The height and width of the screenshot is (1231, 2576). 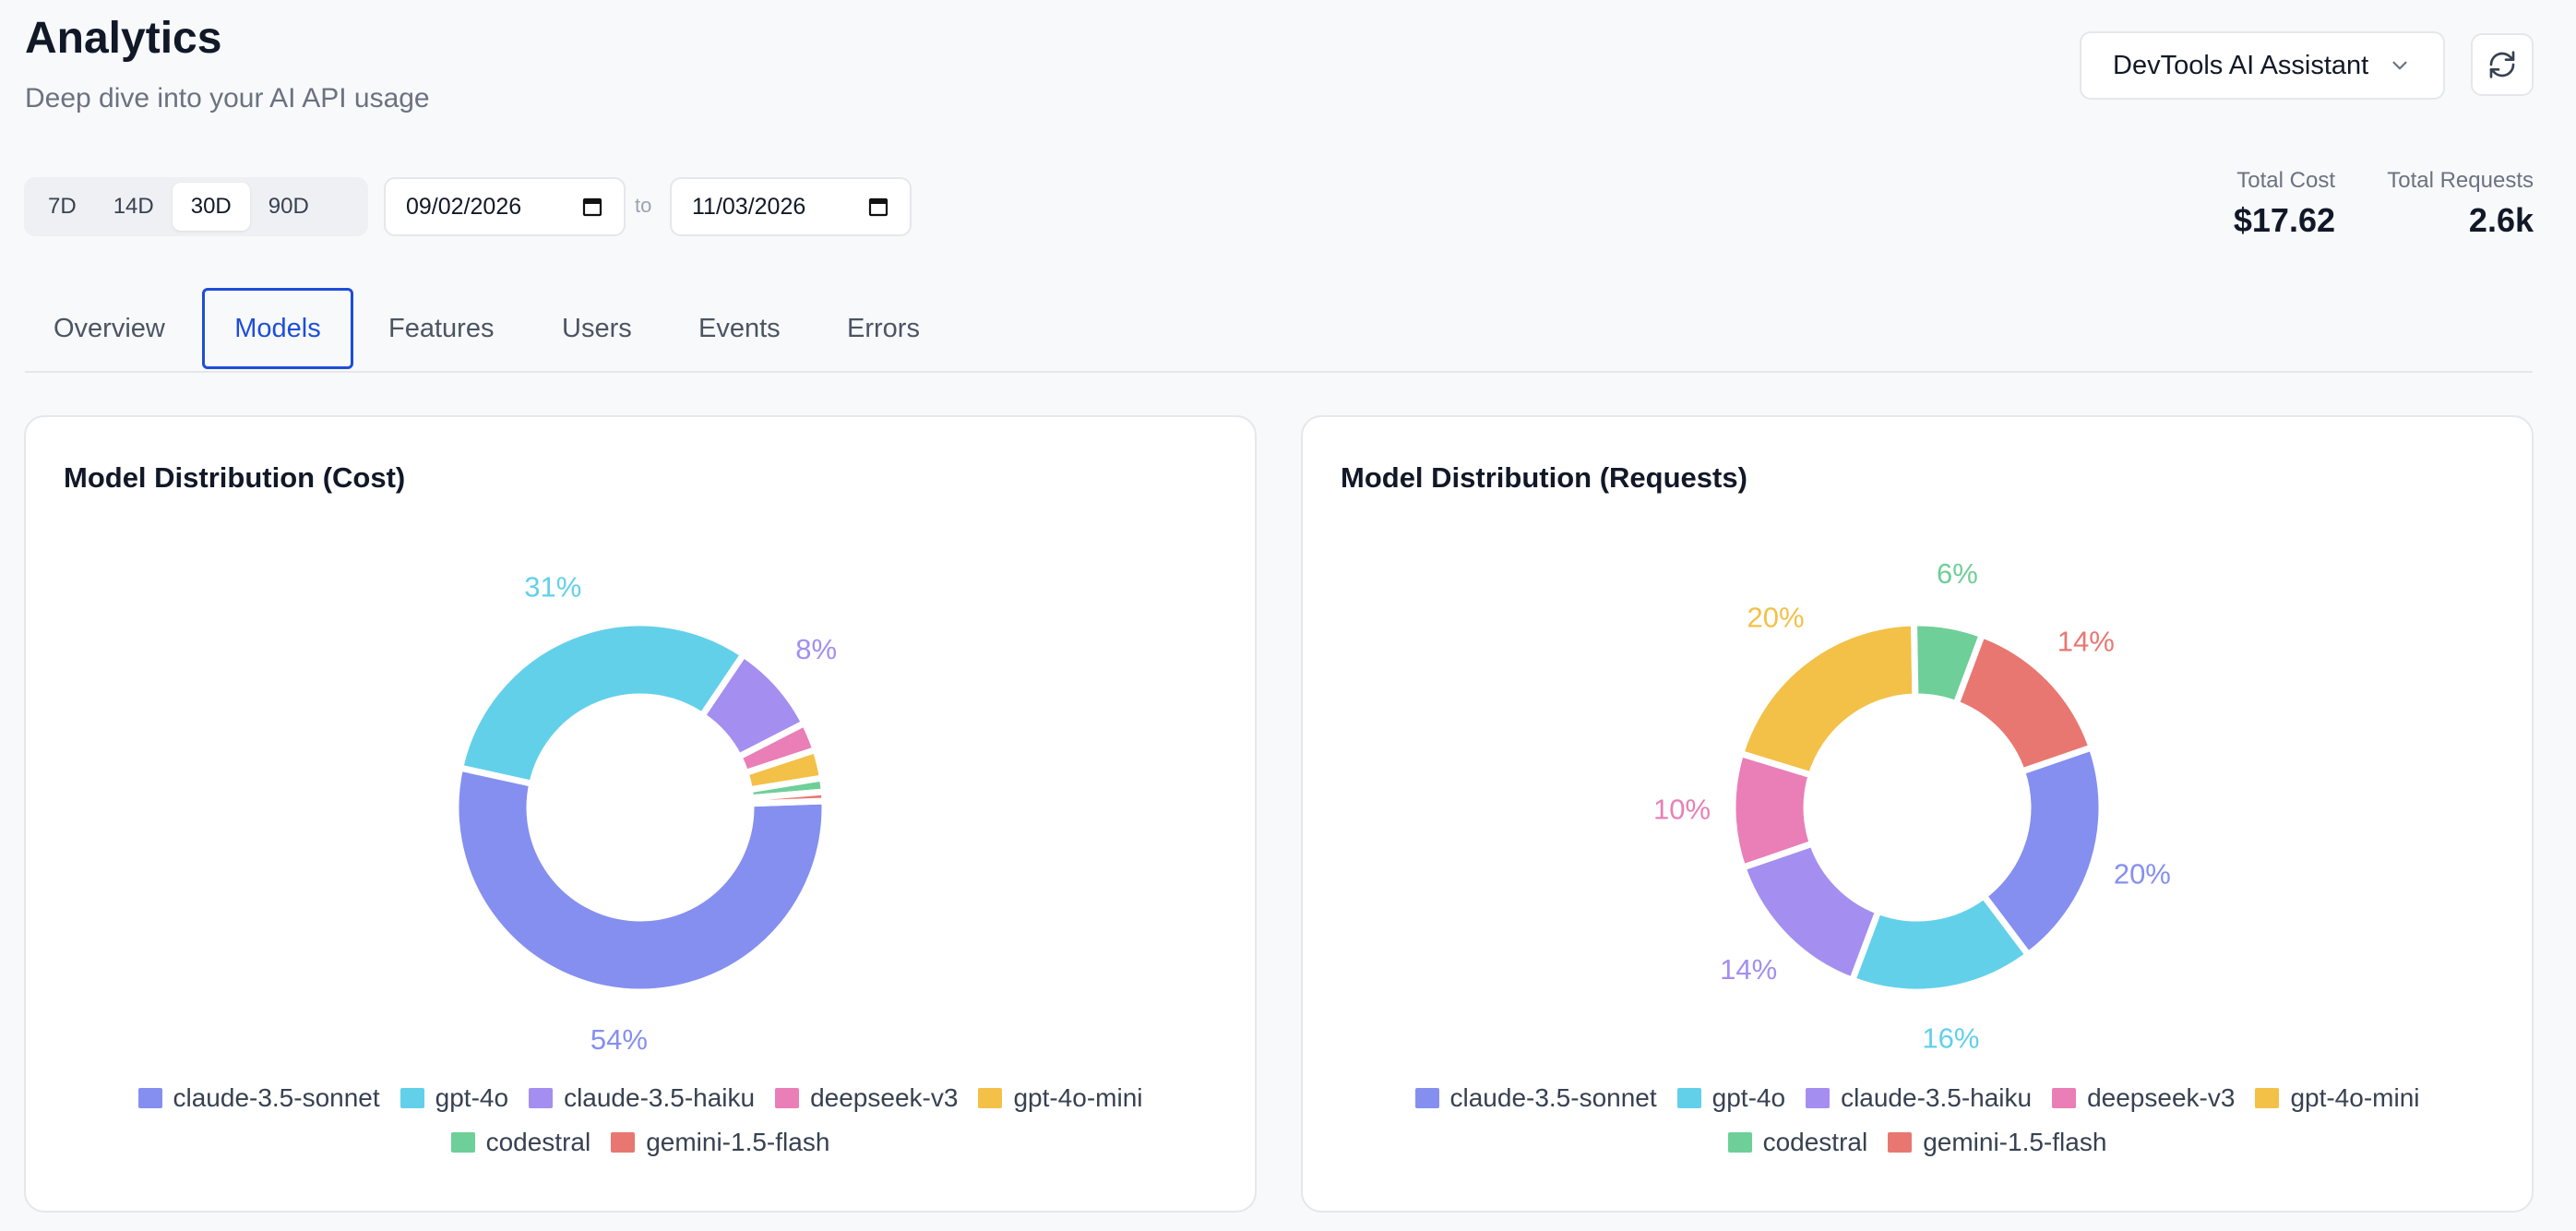 What do you see at coordinates (2143, 874) in the screenshot?
I see `slice-label-claude-3-5-sonnet: 20%` at bounding box center [2143, 874].